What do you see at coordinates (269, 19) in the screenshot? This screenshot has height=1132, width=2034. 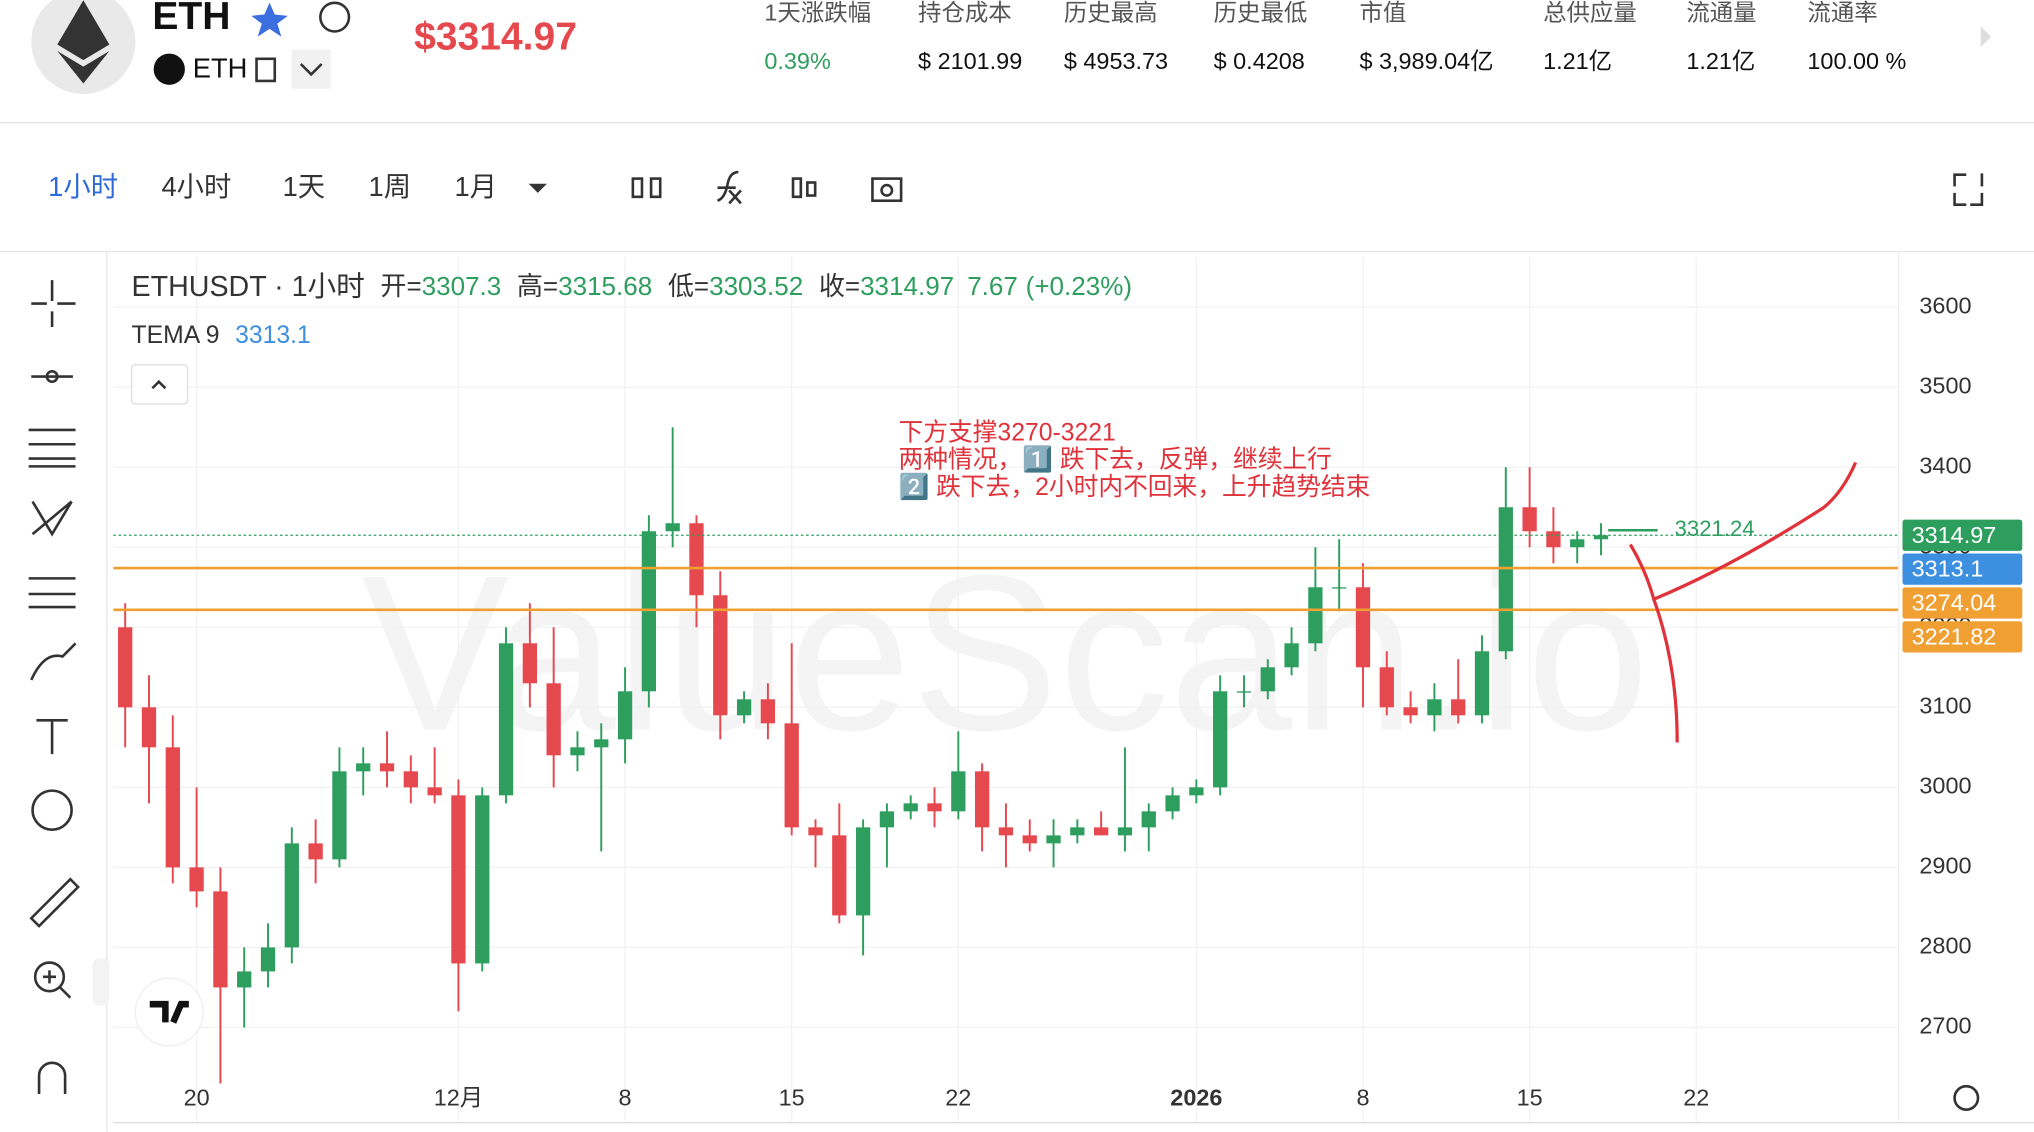 I see `favorite-star` at bounding box center [269, 19].